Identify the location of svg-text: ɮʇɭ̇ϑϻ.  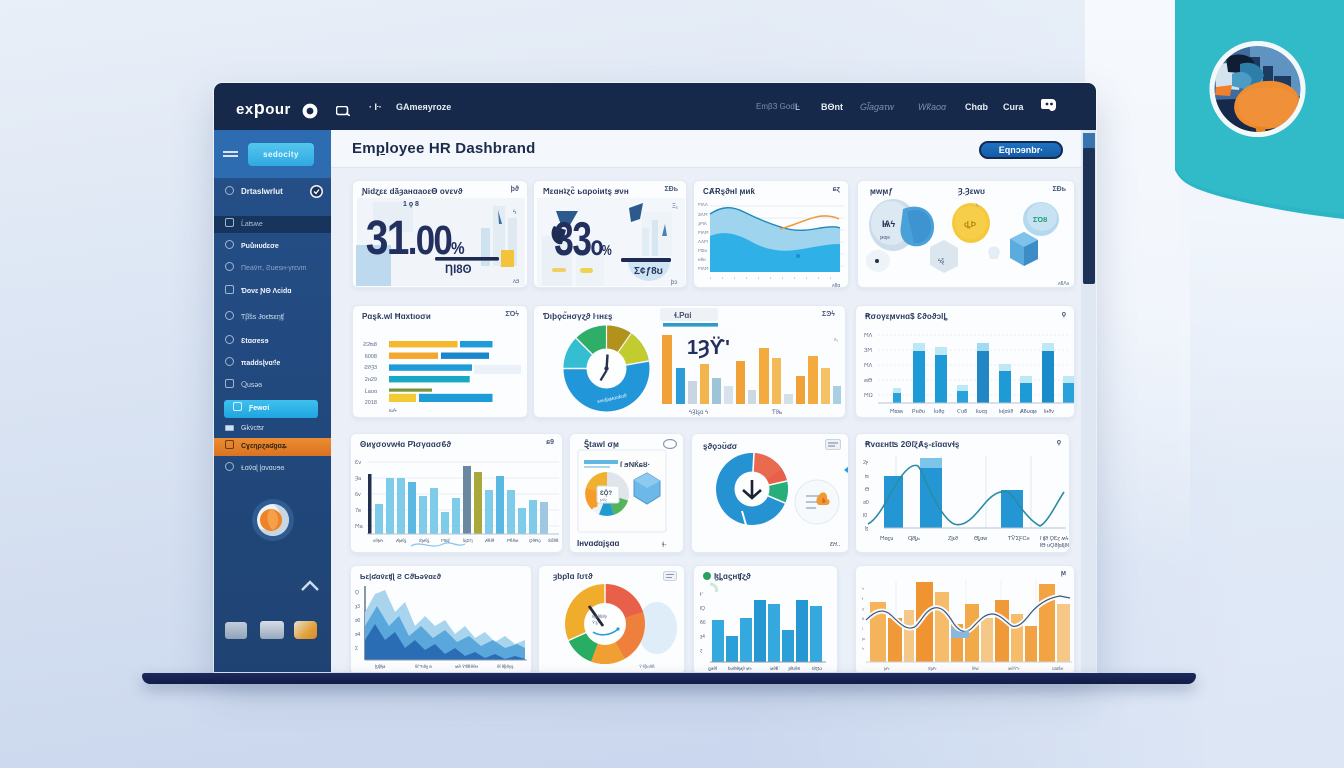
(380, 666).